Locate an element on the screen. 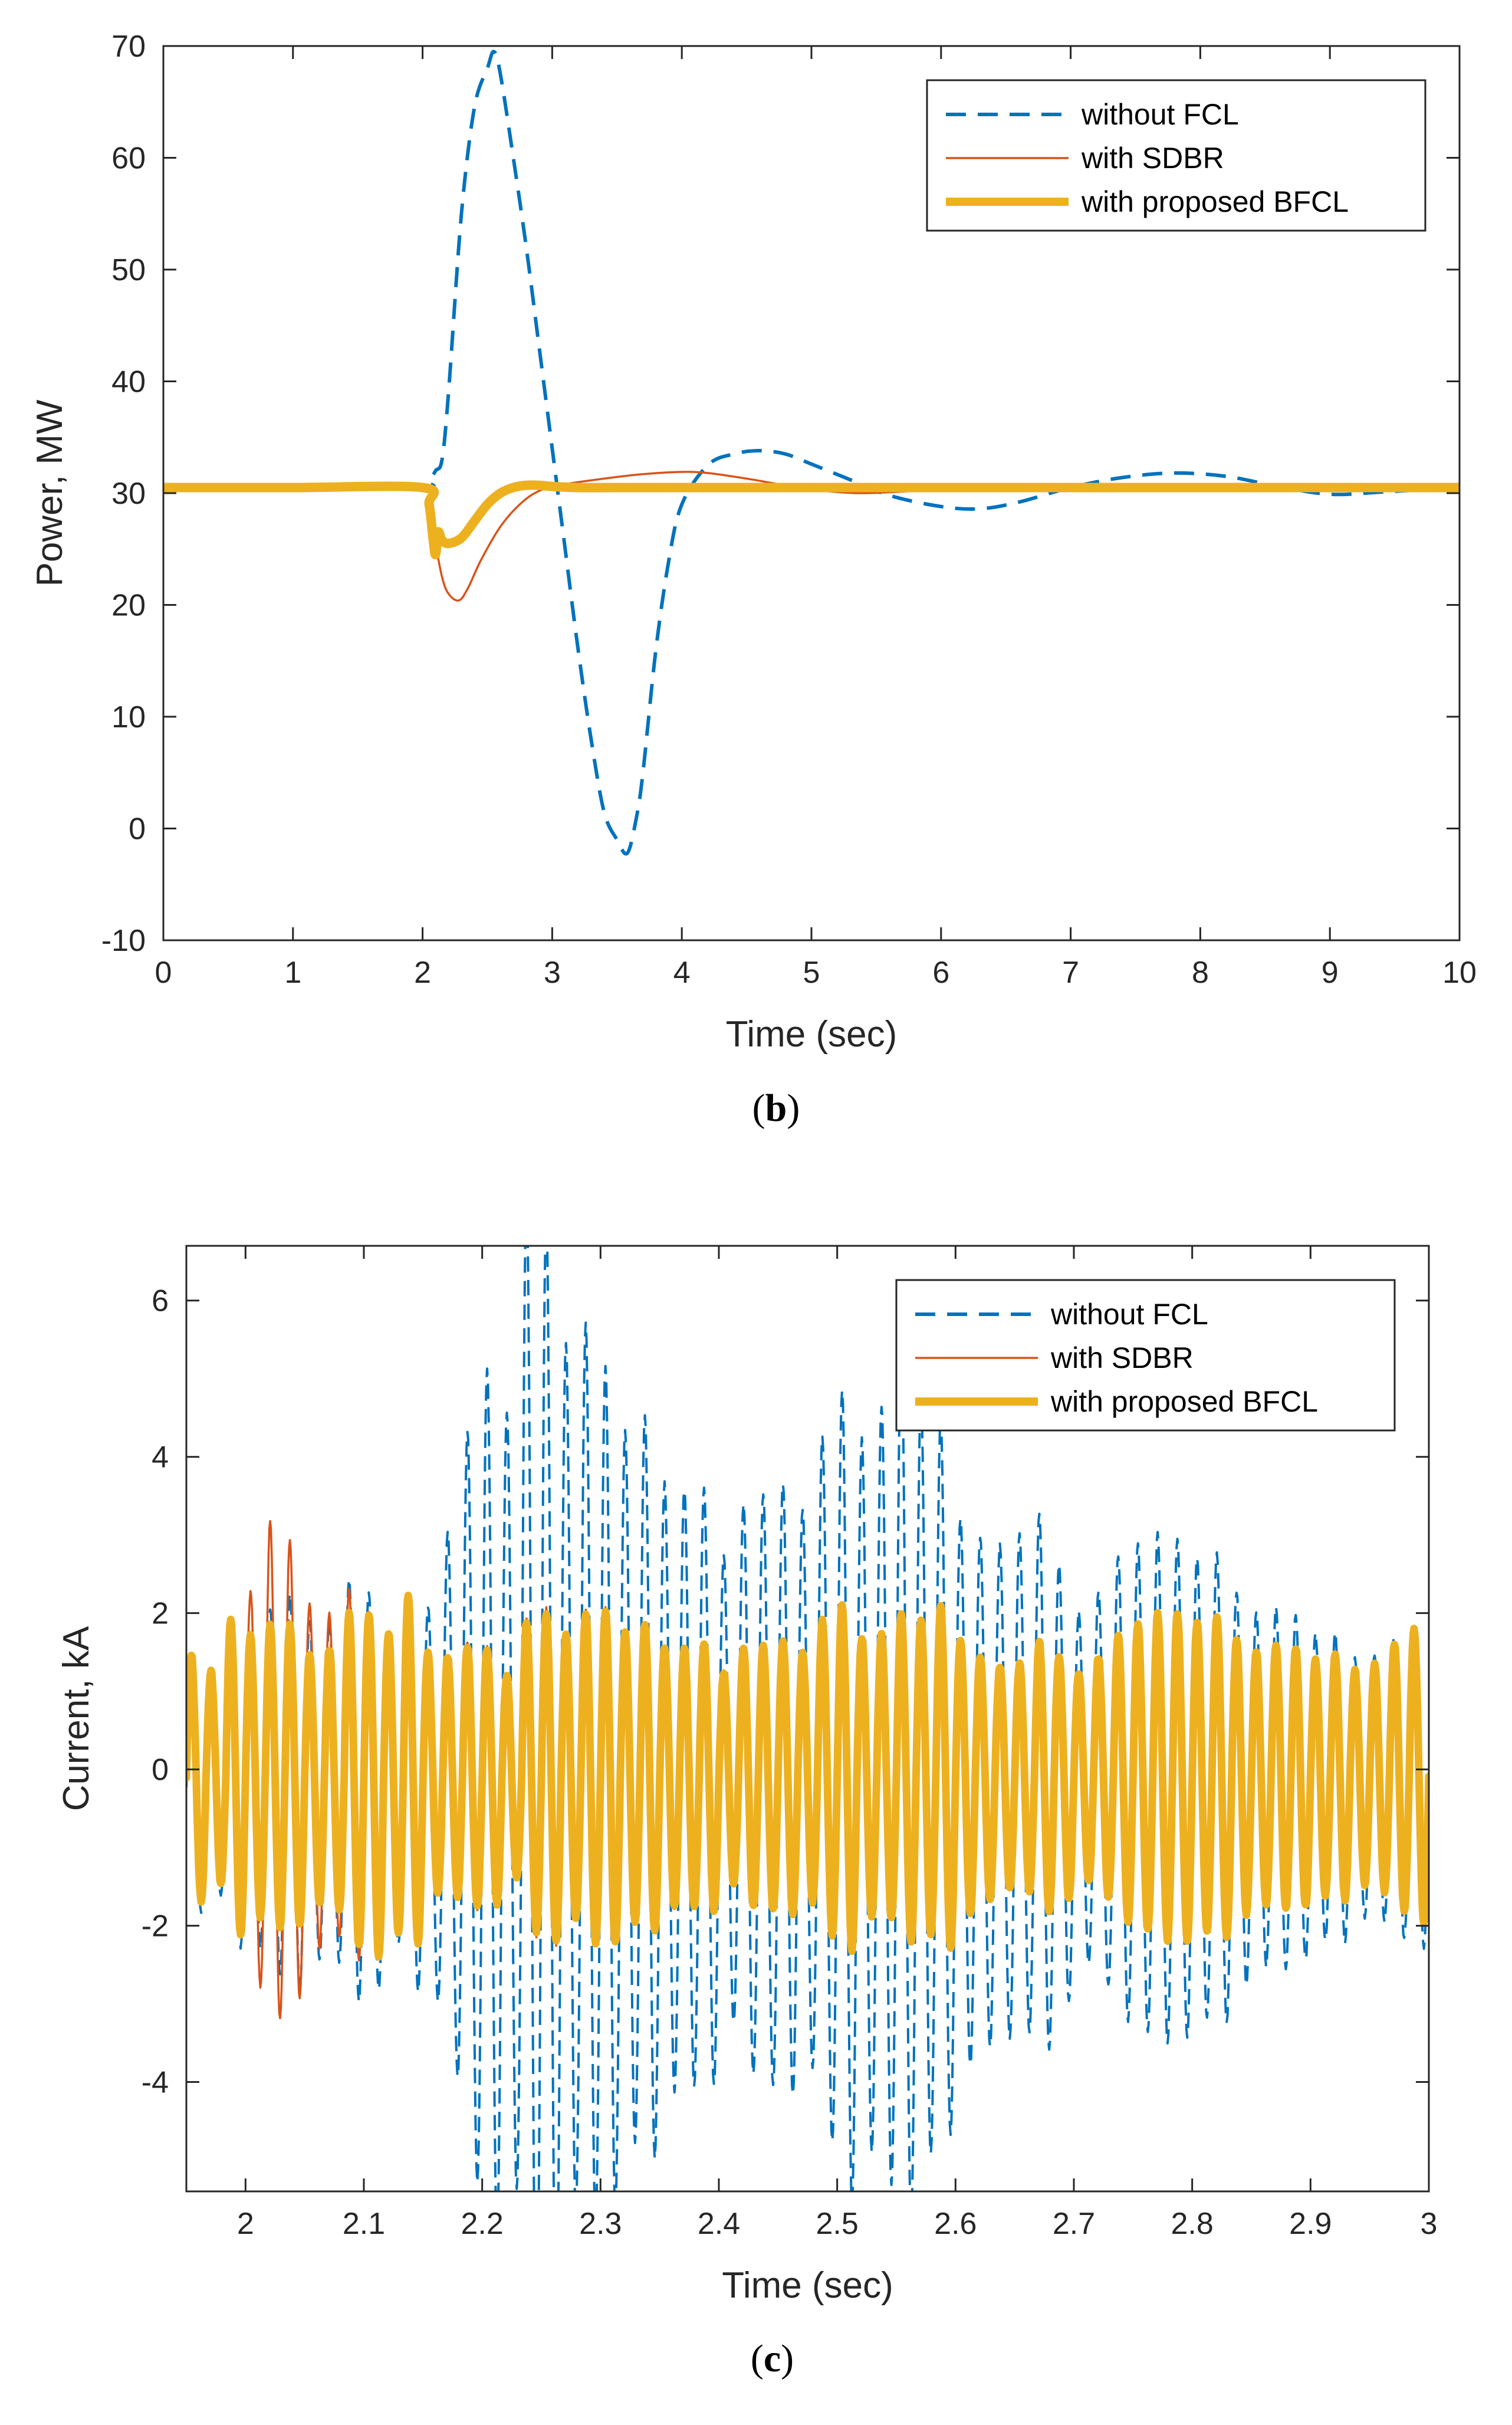  x-tick-label: 2.4 is located at coordinates (719, 2224).